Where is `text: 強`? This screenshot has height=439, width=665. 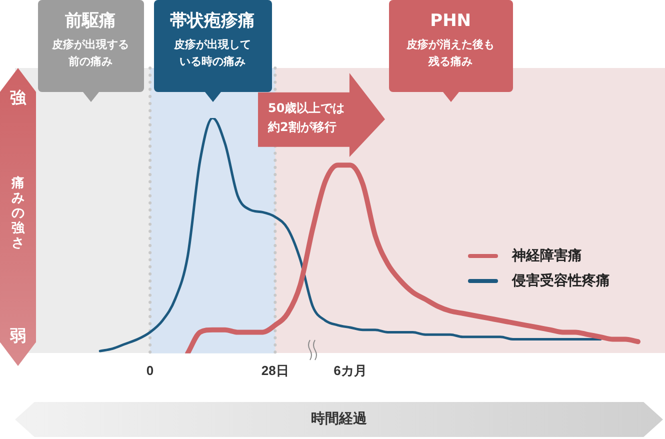 text: 強 is located at coordinates (18, 98).